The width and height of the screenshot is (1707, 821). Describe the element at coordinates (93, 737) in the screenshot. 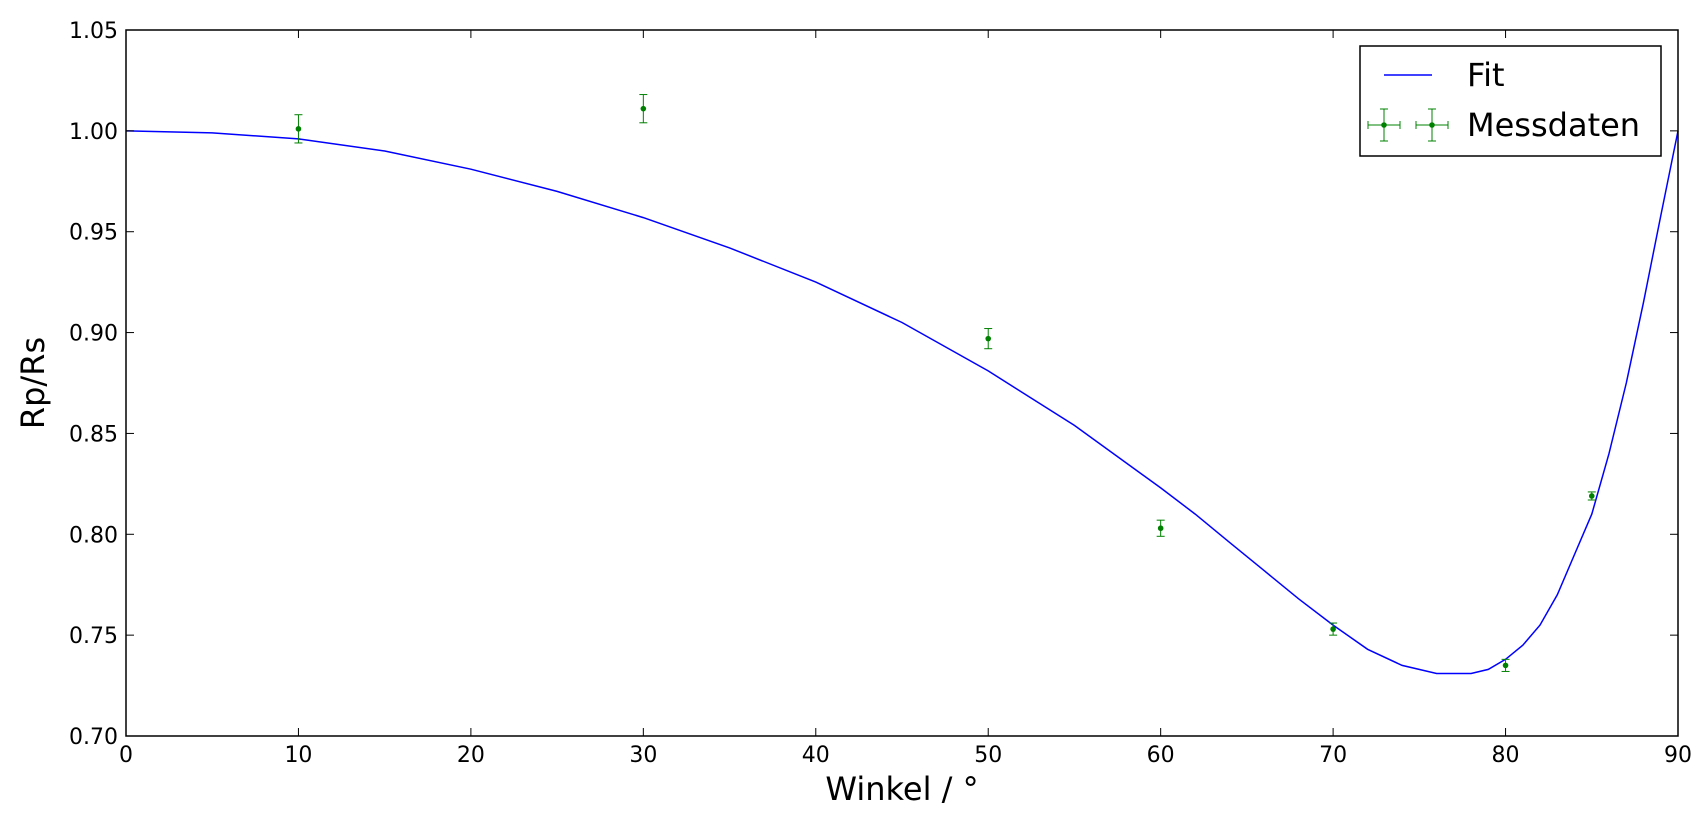

I see `y-tick-label: 0.70` at that location.